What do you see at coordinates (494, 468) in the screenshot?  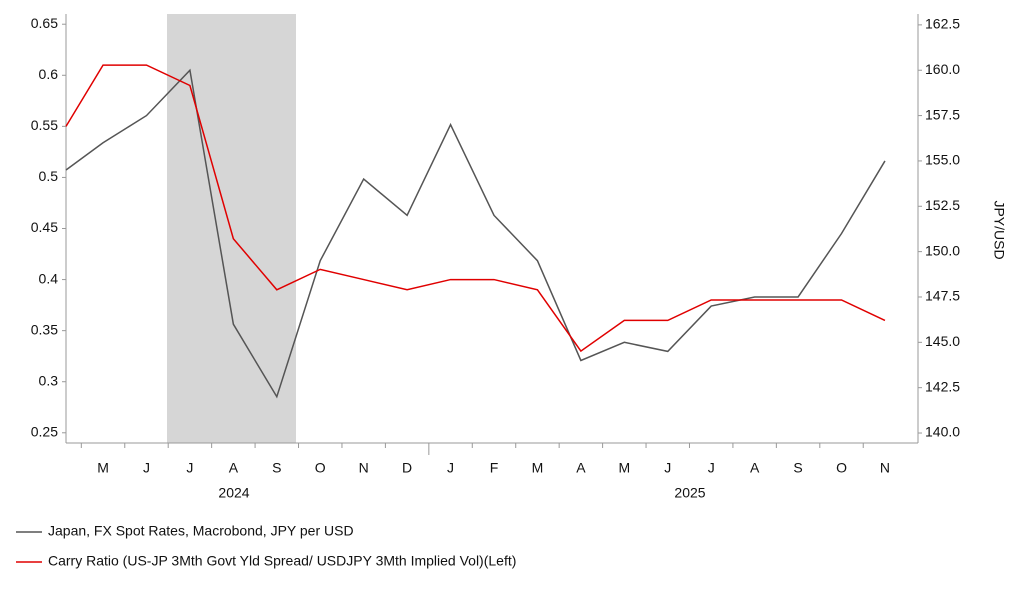 I see `x-tick-label: F` at bounding box center [494, 468].